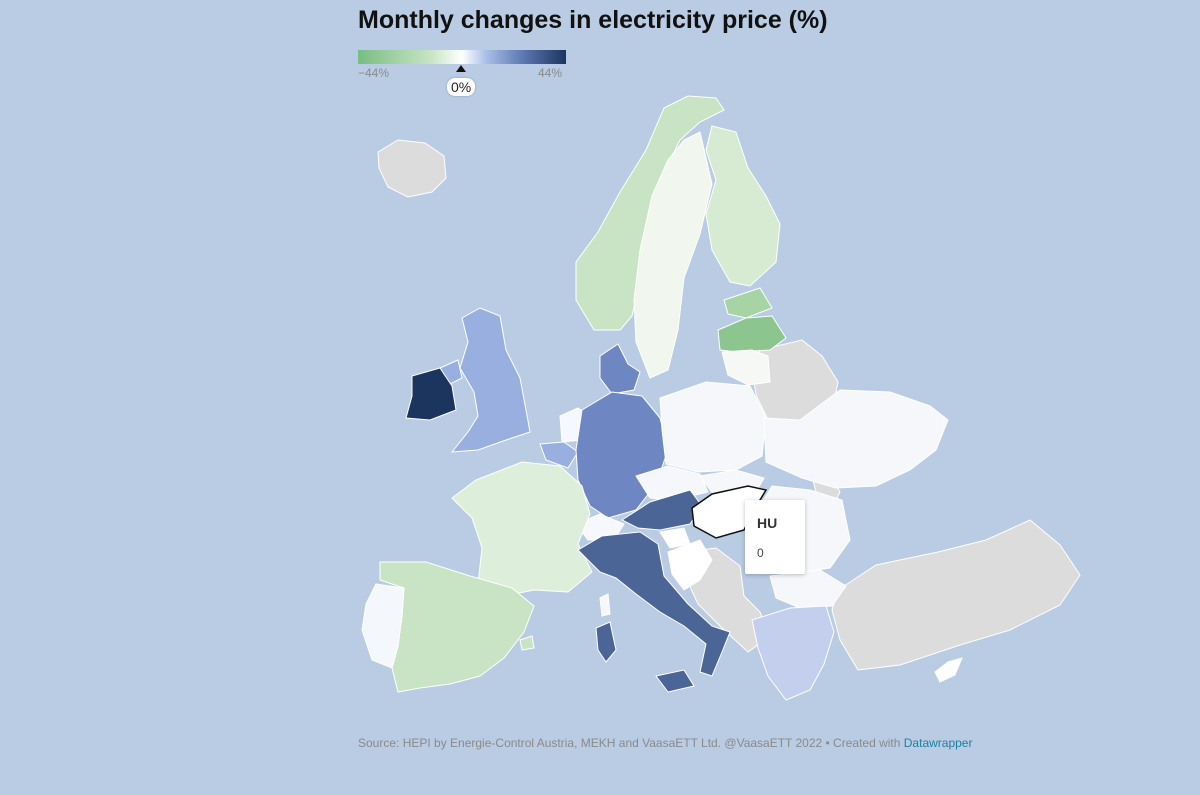  Describe the element at coordinates (752, 334) in the screenshot. I see `latvia` at that location.